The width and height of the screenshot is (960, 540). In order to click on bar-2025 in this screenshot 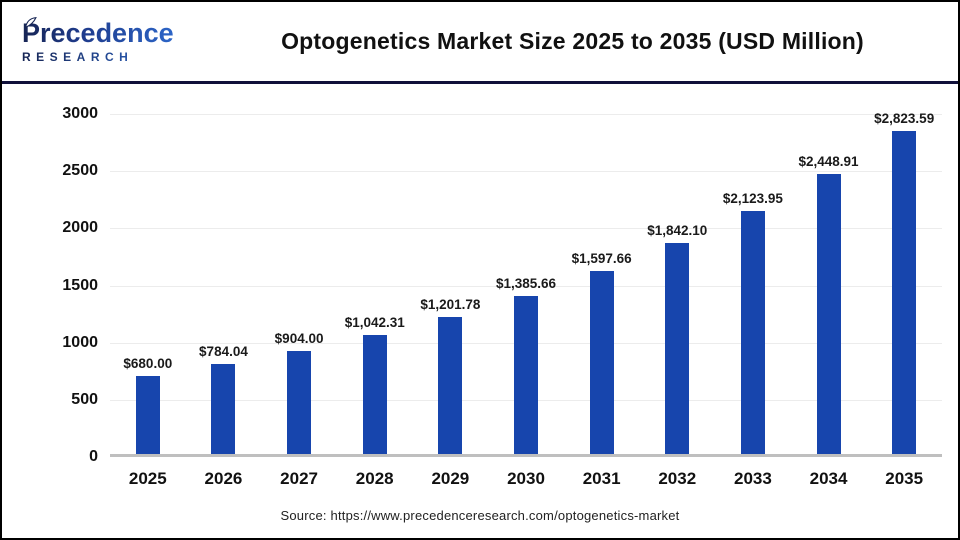, I will do `click(147, 415)`.